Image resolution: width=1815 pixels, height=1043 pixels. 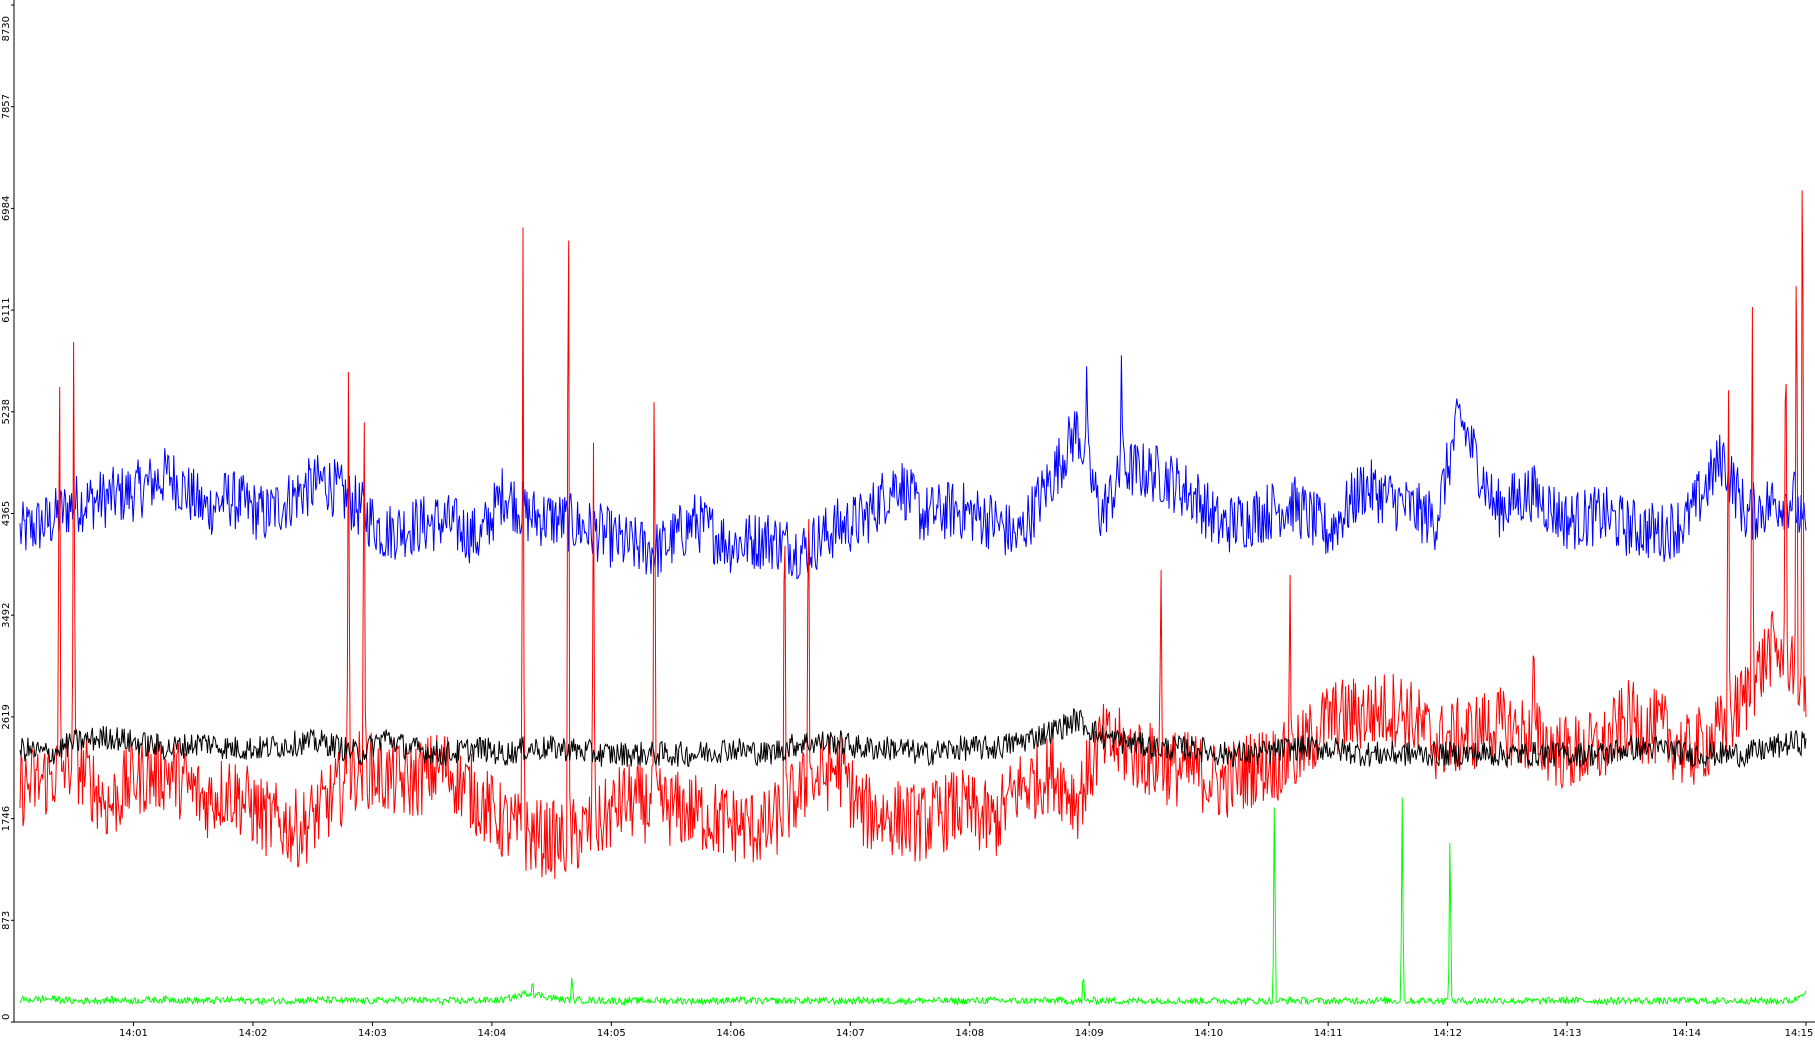 I want to click on y-tick-label: 873, so click(x=6, y=920).